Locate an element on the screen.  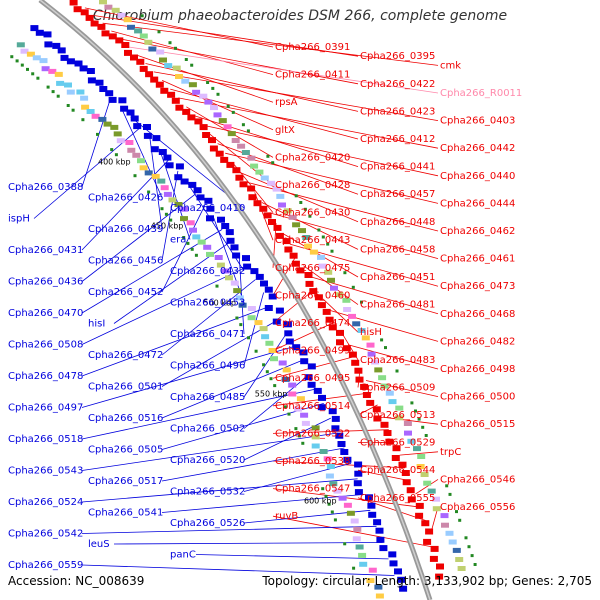
right-gene-label-49: Cpha266_0555 is located at coordinates (397, 498).